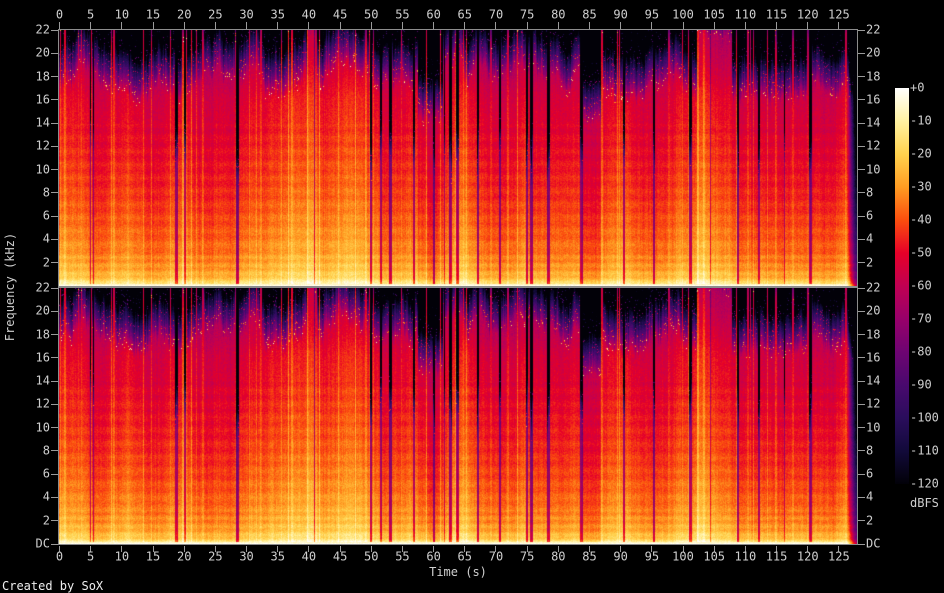 This screenshot has width=944, height=593. I want to click on x-axis-tick-label: 120, so click(807, 556).